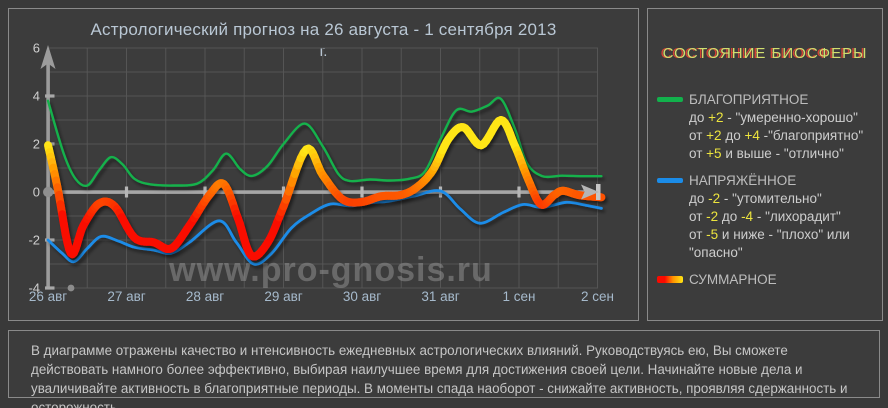 The height and width of the screenshot is (408, 888). I want to click on legend-label-favorable: БЛАГОПРИЯТНОЕ, so click(749, 99).